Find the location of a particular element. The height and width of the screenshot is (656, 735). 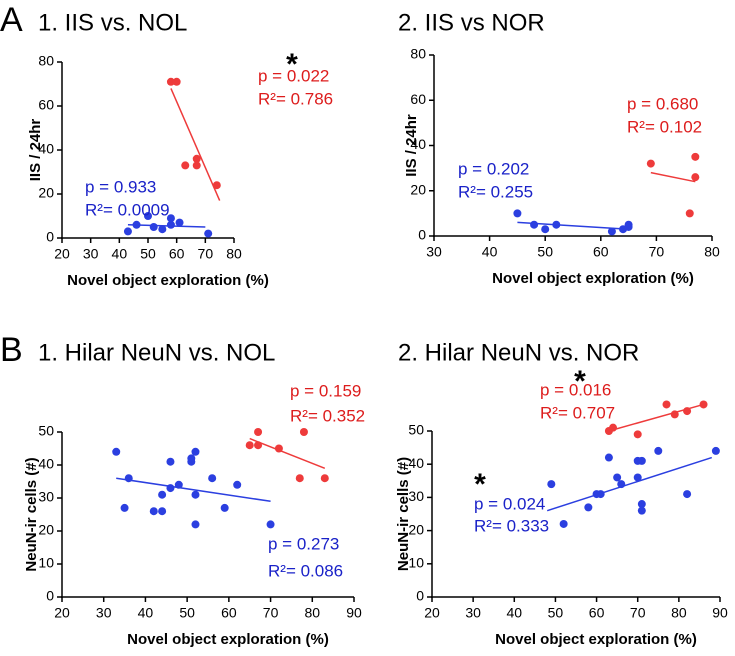

annotation: p = 0.202 is located at coordinates (493, 168).